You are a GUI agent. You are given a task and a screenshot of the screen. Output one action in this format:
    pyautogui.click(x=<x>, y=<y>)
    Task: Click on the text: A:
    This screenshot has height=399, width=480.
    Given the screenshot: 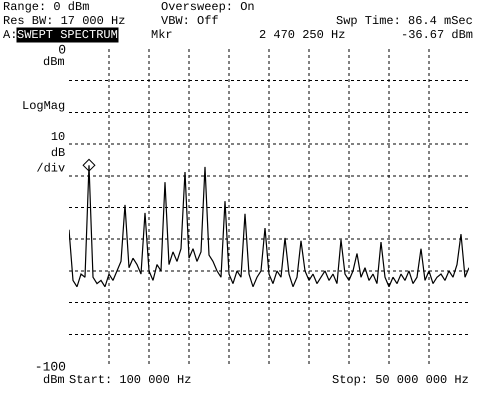 What is the action you would take?
    pyautogui.click(x=10, y=35)
    